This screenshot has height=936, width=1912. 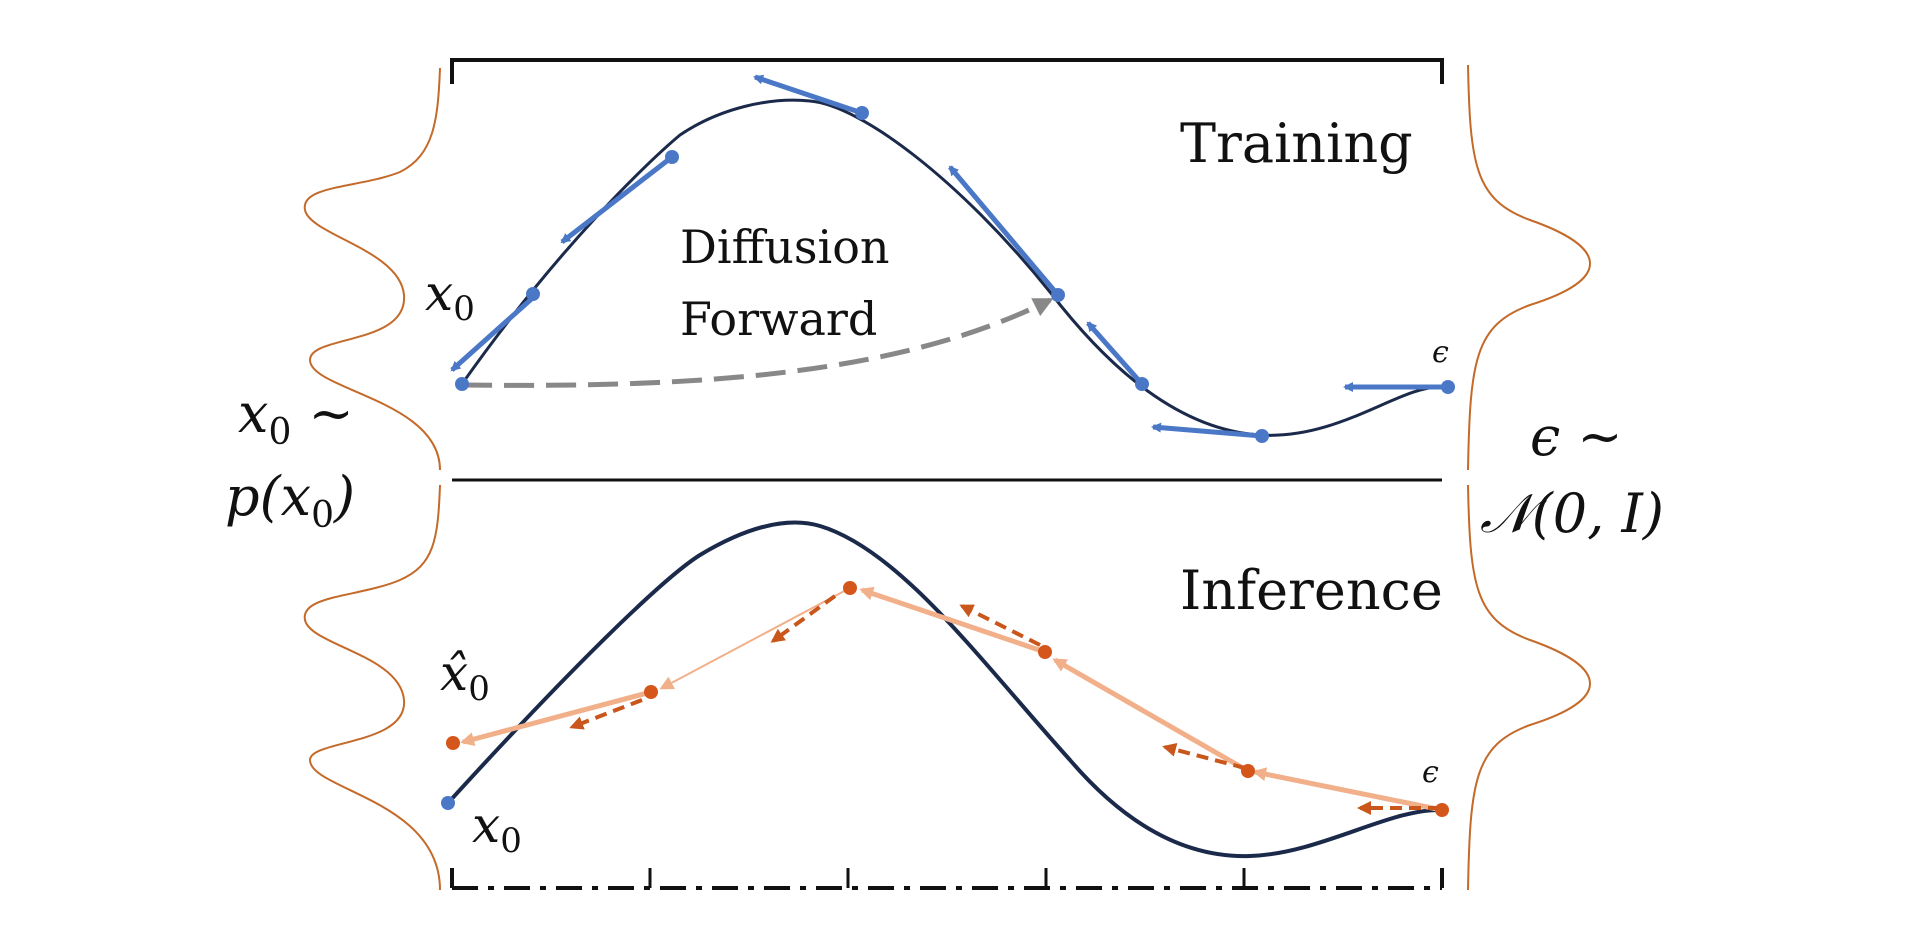 What do you see at coordinates (1448, 387) in the screenshot?
I see `training-point-eps` at bounding box center [1448, 387].